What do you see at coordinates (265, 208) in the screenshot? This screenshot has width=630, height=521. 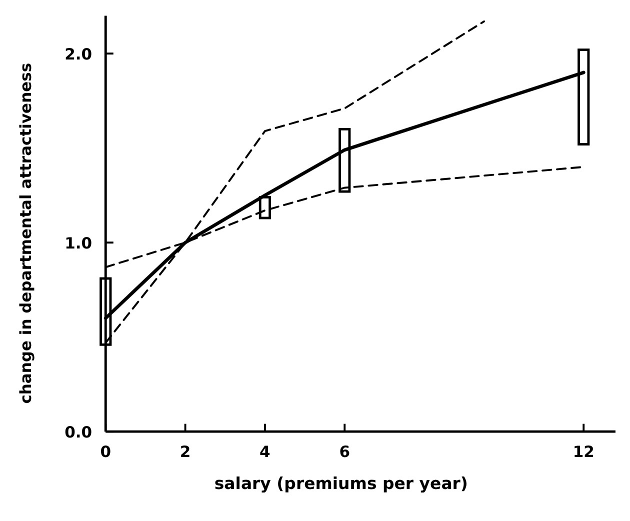 I see `bar` at bounding box center [265, 208].